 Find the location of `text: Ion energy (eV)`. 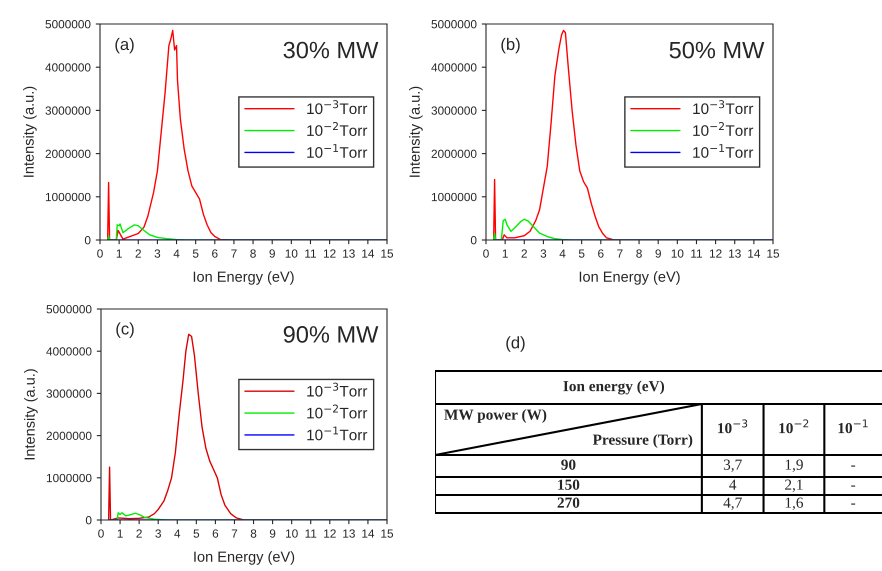

text: Ion energy (eV) is located at coordinates (613, 387).